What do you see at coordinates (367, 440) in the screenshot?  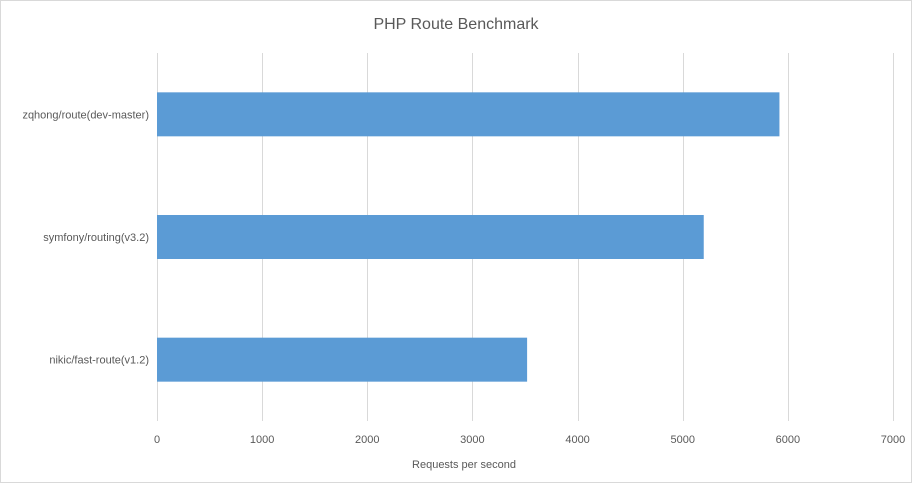 I see `x-tick-label: 2000` at bounding box center [367, 440].